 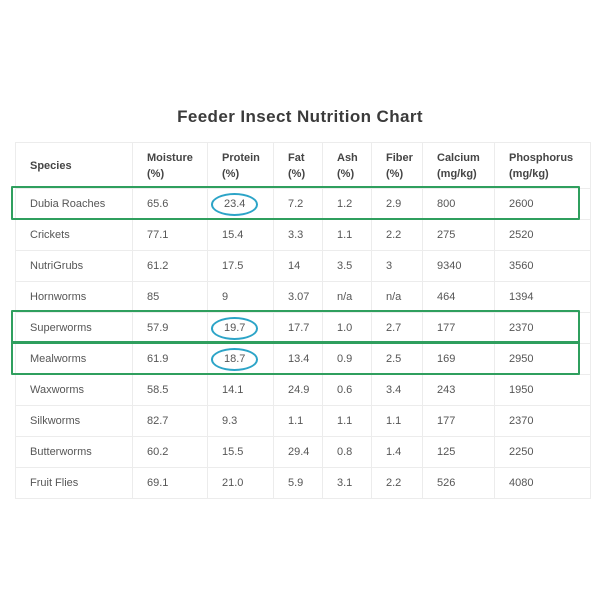 I want to click on value-cell: 3560, so click(x=542, y=266).